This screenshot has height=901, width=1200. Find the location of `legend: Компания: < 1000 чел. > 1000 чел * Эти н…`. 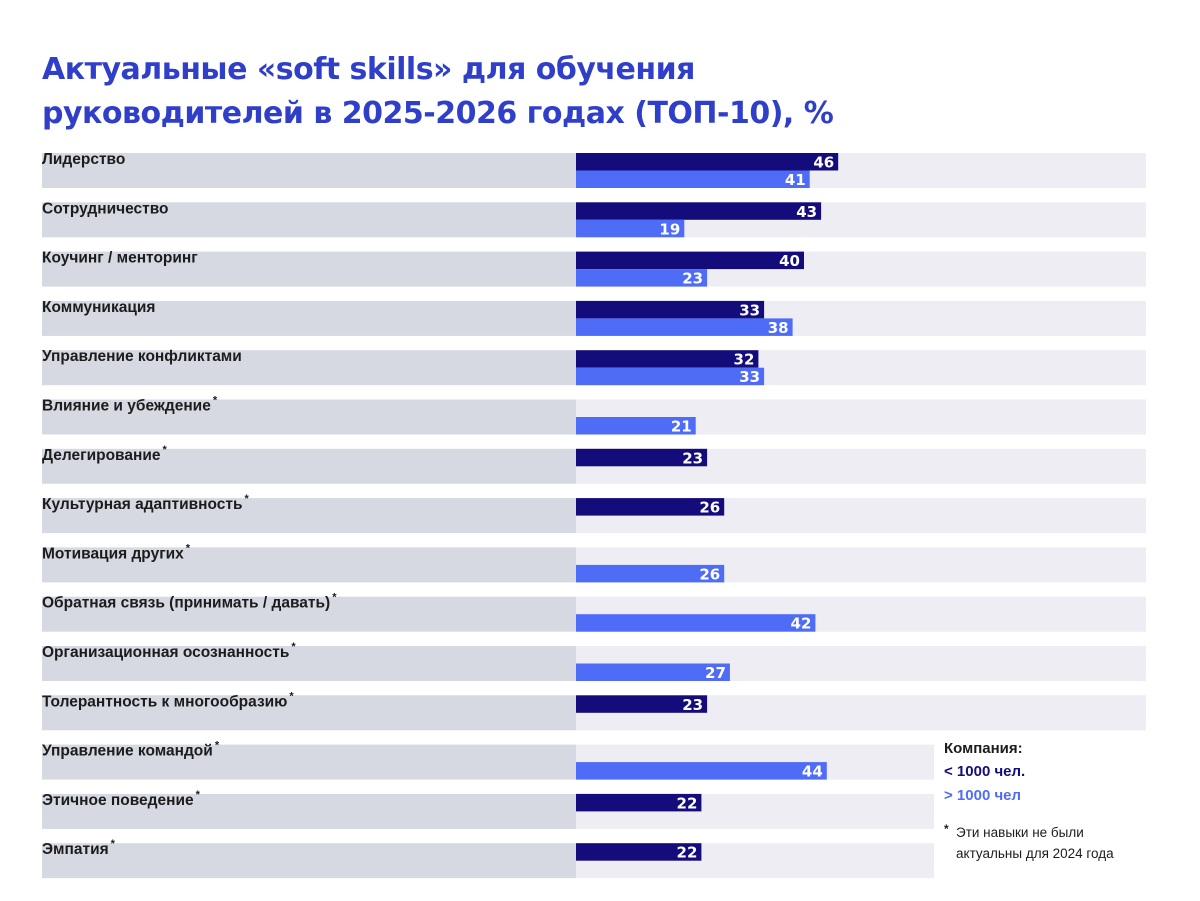

legend: Компания: < 1000 чел. > 1000 чел * Эти н… is located at coordinates (1054, 807).